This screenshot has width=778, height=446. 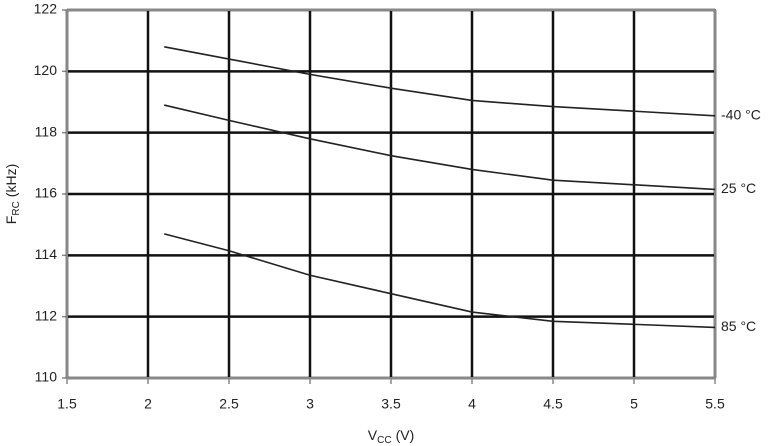 I want to click on x-axis-label: VCC (V), so click(x=391, y=436).